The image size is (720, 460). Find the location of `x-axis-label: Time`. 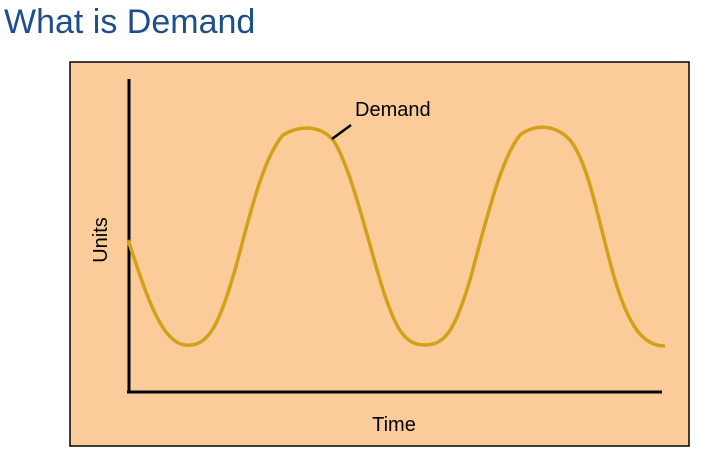

x-axis-label: Time is located at coordinates (394, 425).